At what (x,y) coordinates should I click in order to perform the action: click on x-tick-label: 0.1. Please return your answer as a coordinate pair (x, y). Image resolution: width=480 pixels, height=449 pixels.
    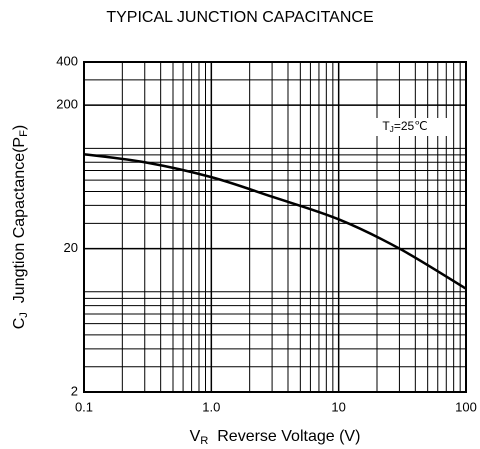
    Looking at the image, I should click on (84, 406).